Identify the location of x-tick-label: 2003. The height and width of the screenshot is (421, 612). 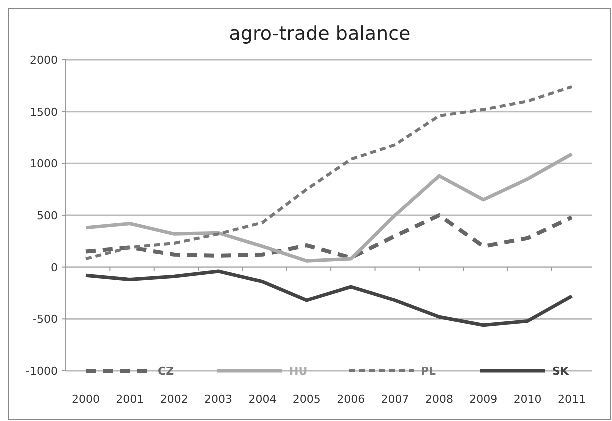
(218, 399).